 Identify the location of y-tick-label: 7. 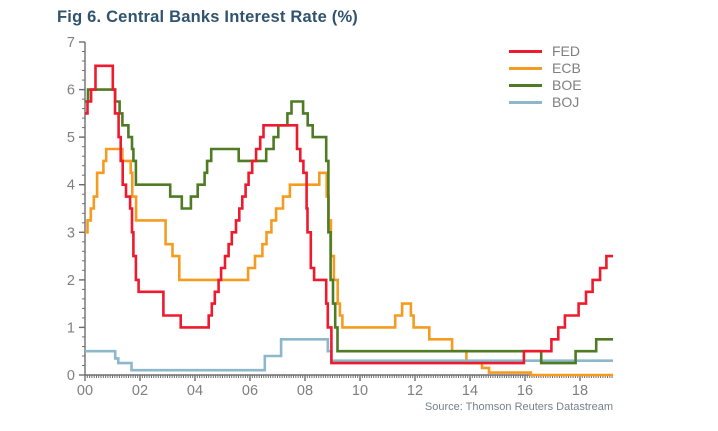
(71, 43).